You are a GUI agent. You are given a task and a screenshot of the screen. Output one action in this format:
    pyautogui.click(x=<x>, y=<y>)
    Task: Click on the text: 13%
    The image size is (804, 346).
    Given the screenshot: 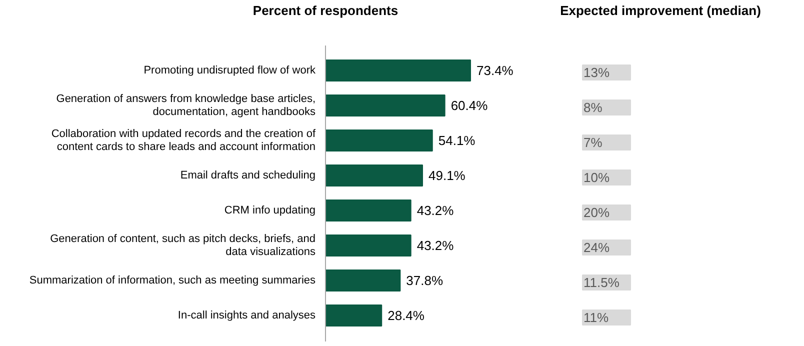 What is the action you would take?
    pyautogui.click(x=597, y=72)
    